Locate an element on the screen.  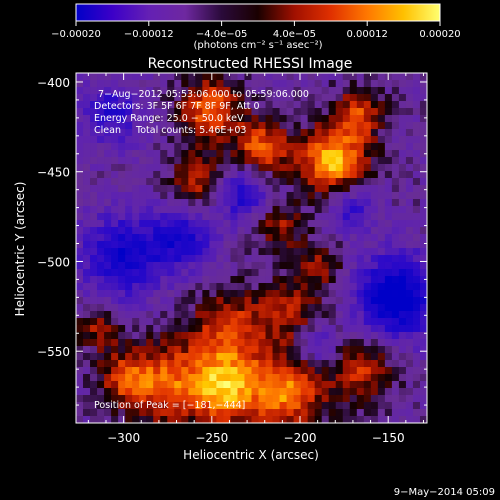
peak-position-label: Position of Peak = [−181,−444] is located at coordinates (169, 405).